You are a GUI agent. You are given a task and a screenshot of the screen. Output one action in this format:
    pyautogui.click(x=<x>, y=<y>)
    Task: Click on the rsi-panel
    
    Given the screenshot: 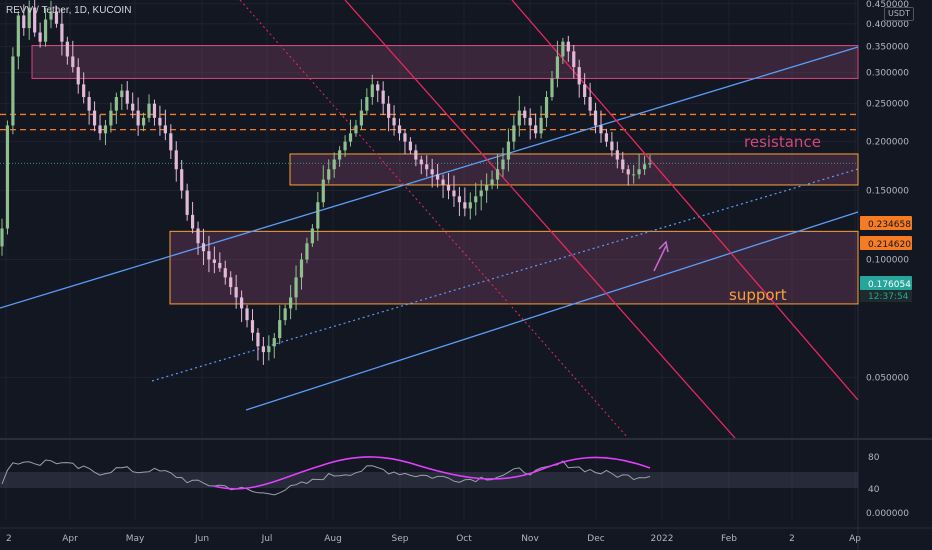 What is the action you would take?
    pyautogui.click(x=429, y=476)
    